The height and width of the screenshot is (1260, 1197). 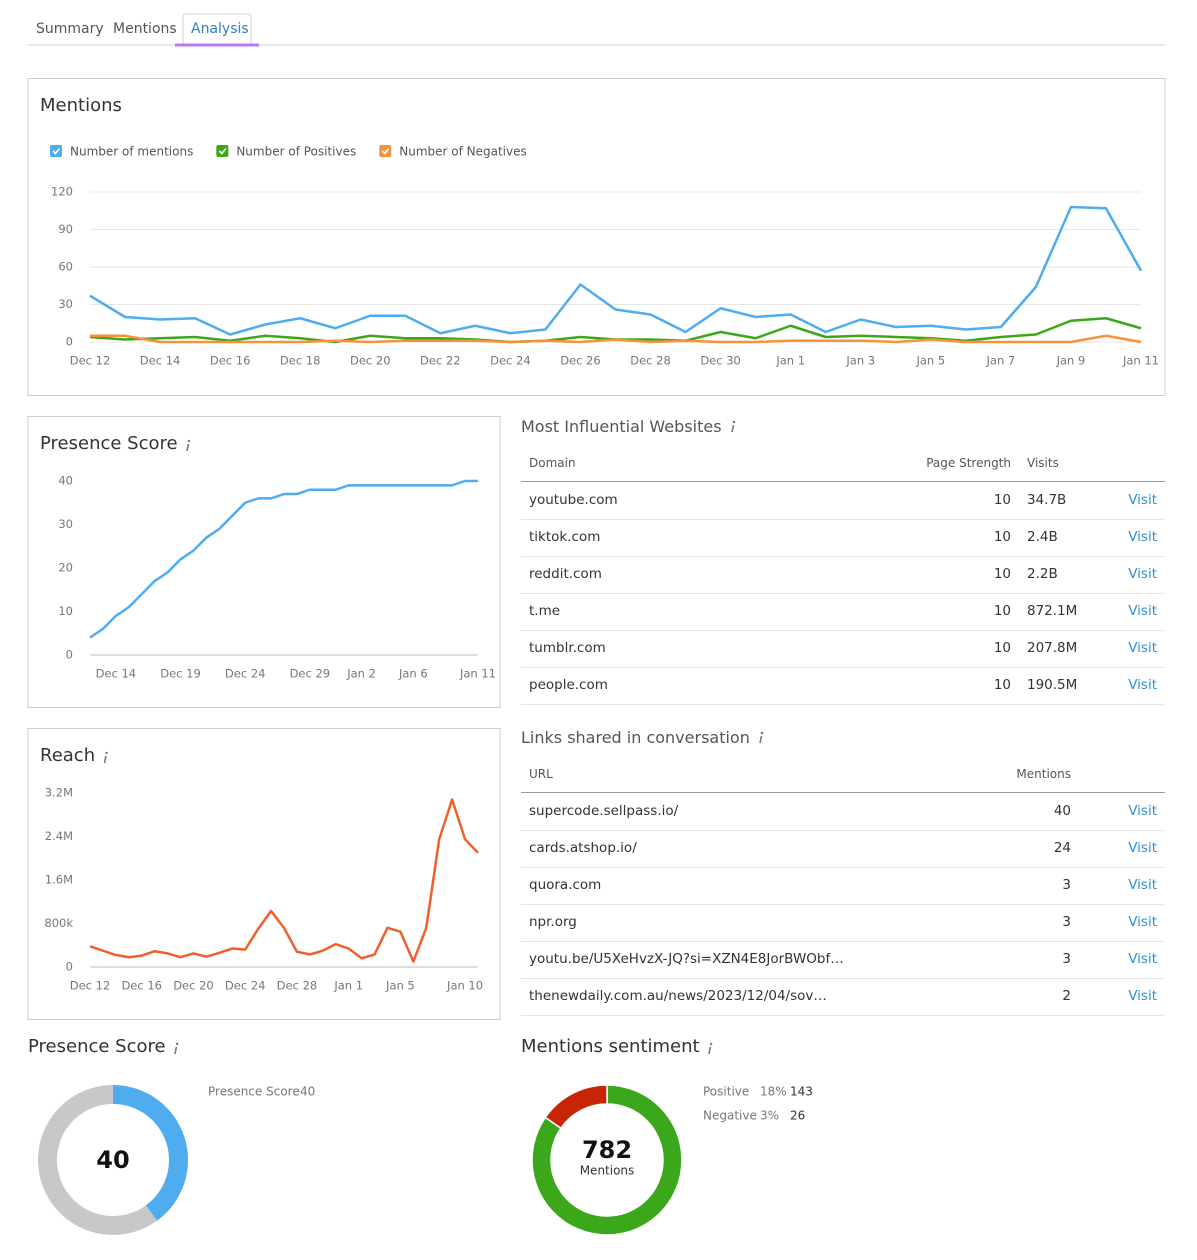 What do you see at coordinates (1047, 500) in the screenshot?
I see `table-cell: 34.7B` at bounding box center [1047, 500].